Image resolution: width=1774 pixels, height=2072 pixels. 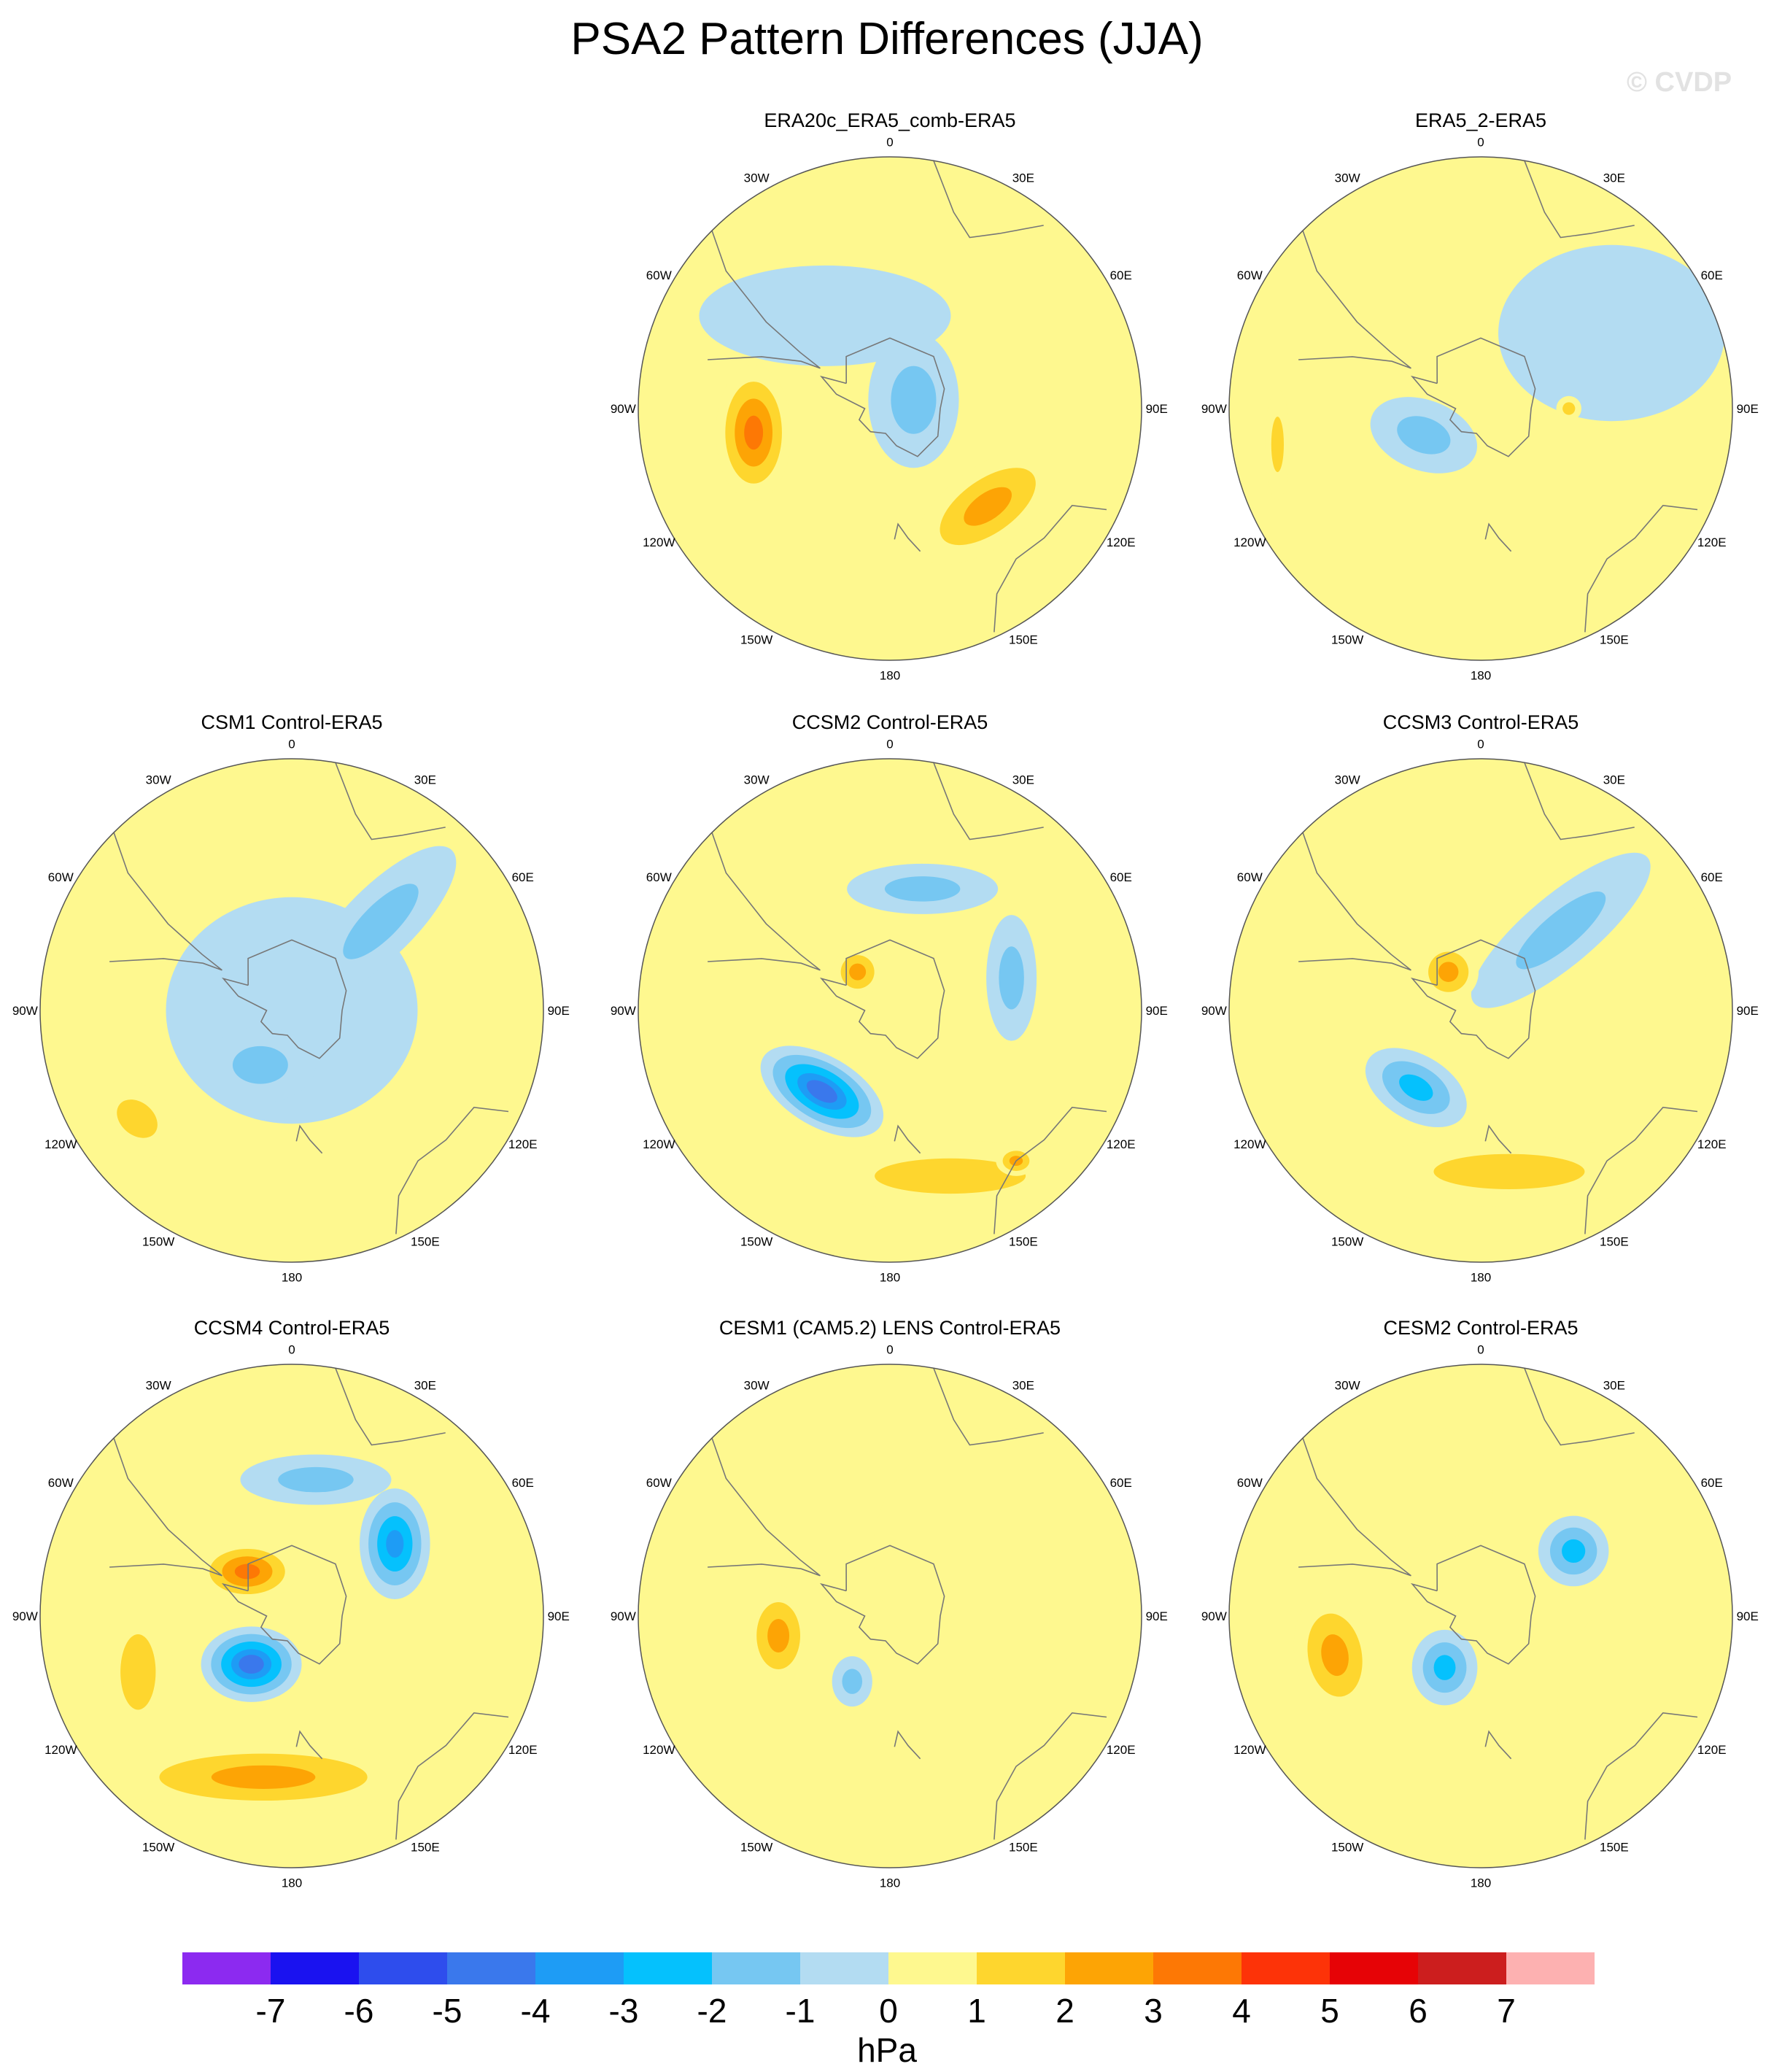 What do you see at coordinates (888, 2011) in the screenshot?
I see `colorbar-tick-label: 0` at bounding box center [888, 2011].